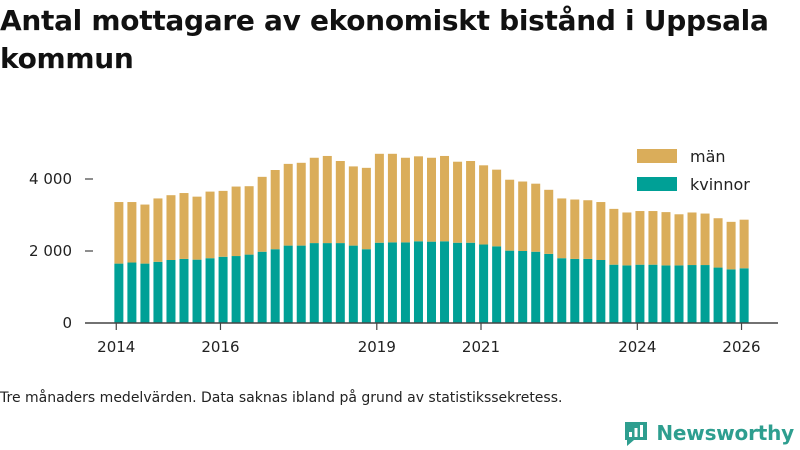 The height and width of the screenshot is (450, 800). I want to click on legend-label-women: kvinnor, so click(720, 184).